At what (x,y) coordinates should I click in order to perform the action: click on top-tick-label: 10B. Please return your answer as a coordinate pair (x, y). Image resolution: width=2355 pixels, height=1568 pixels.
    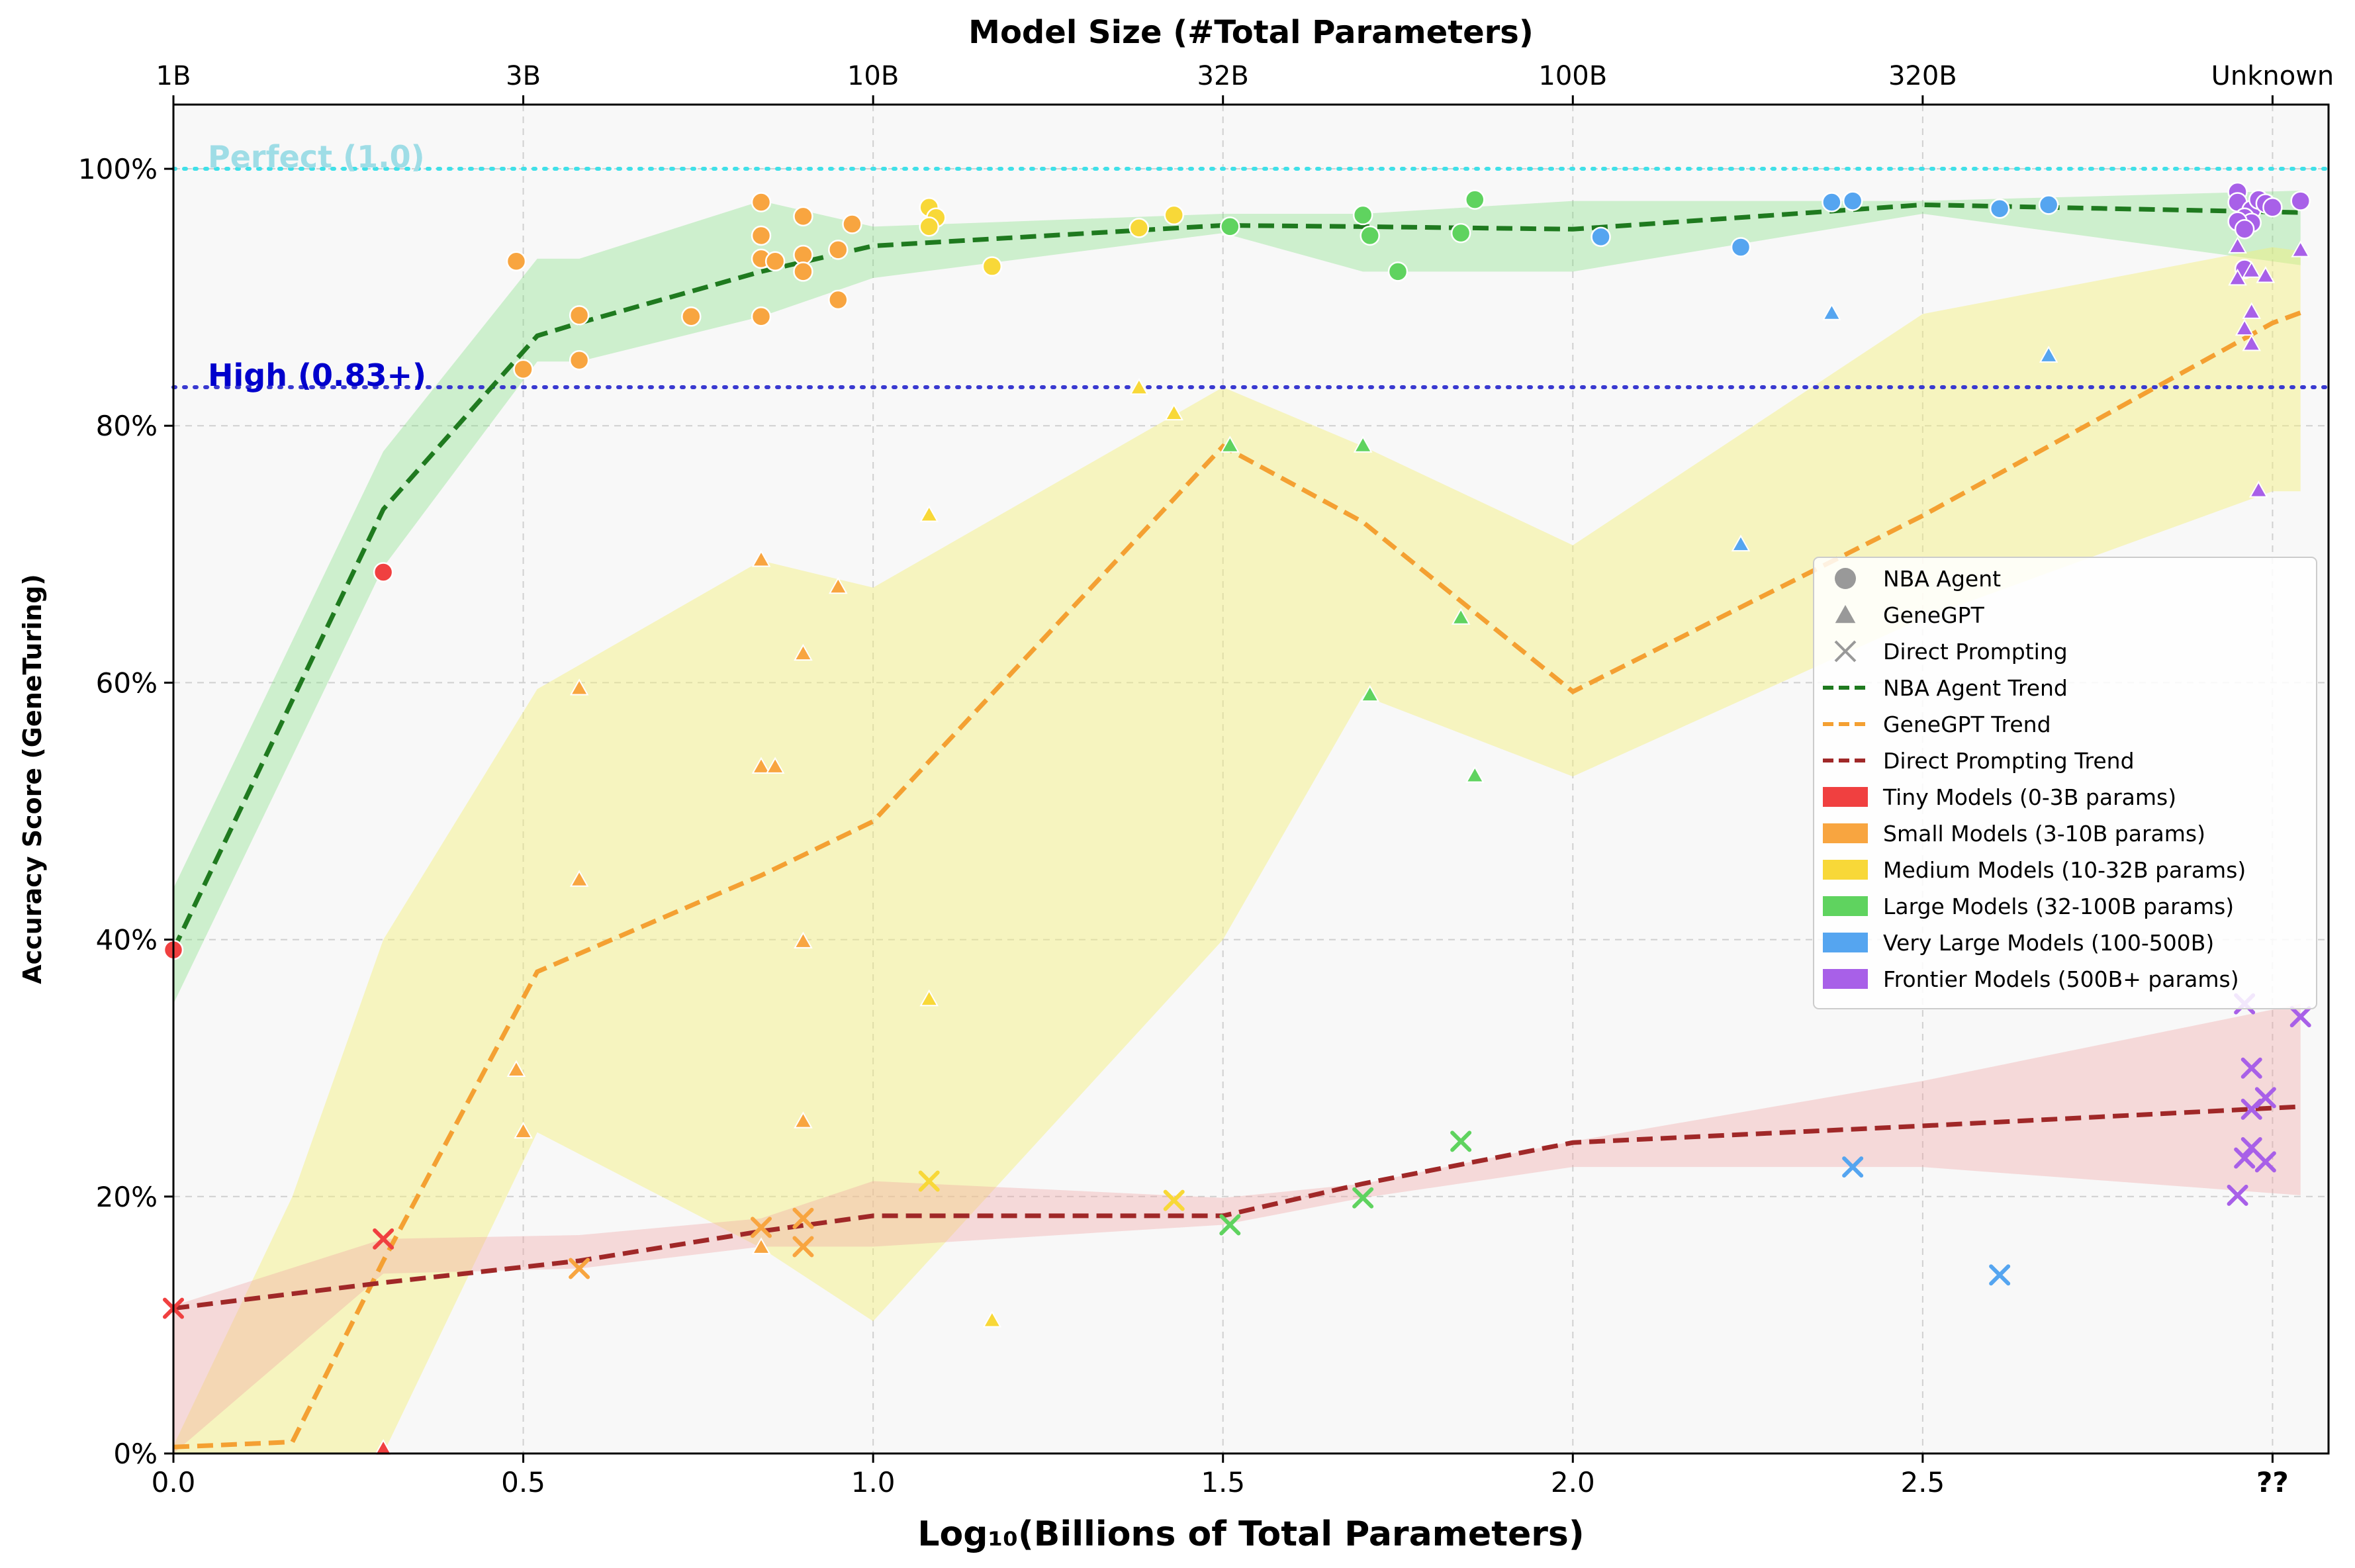
    Looking at the image, I should click on (873, 76).